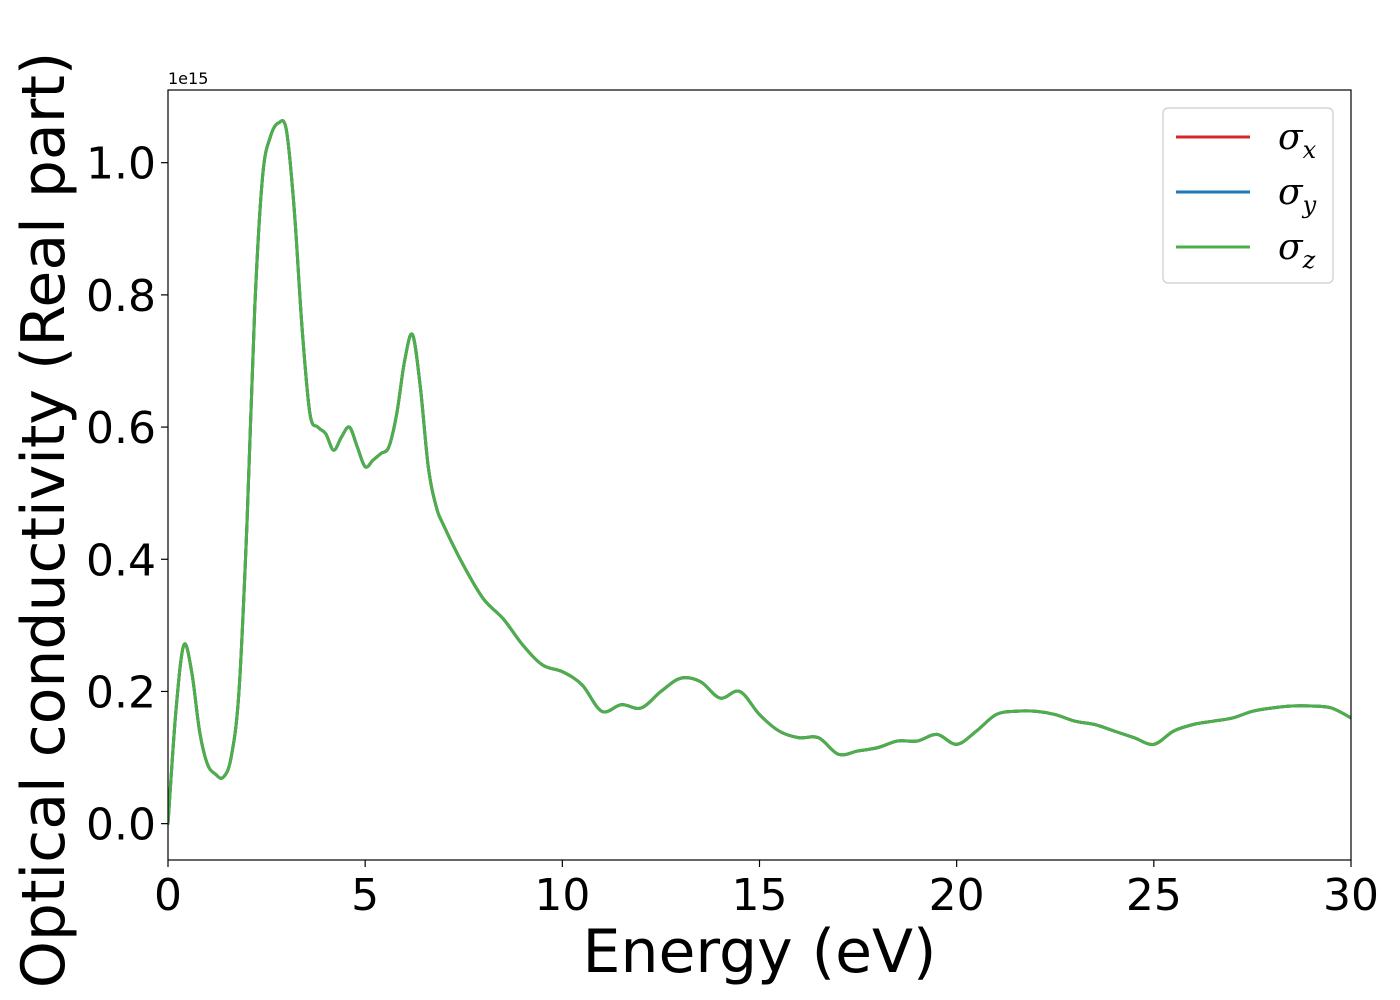 The height and width of the screenshot is (1000, 1400). Describe the element at coordinates (1297, 195) in the screenshot. I see `legend-label-y: σy` at that location.